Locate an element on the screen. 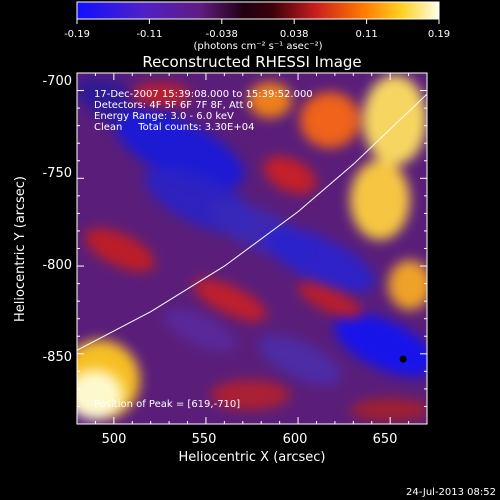 This screenshot has width=500, height=500. y-tick-label-850: -850 is located at coordinates (57, 357).